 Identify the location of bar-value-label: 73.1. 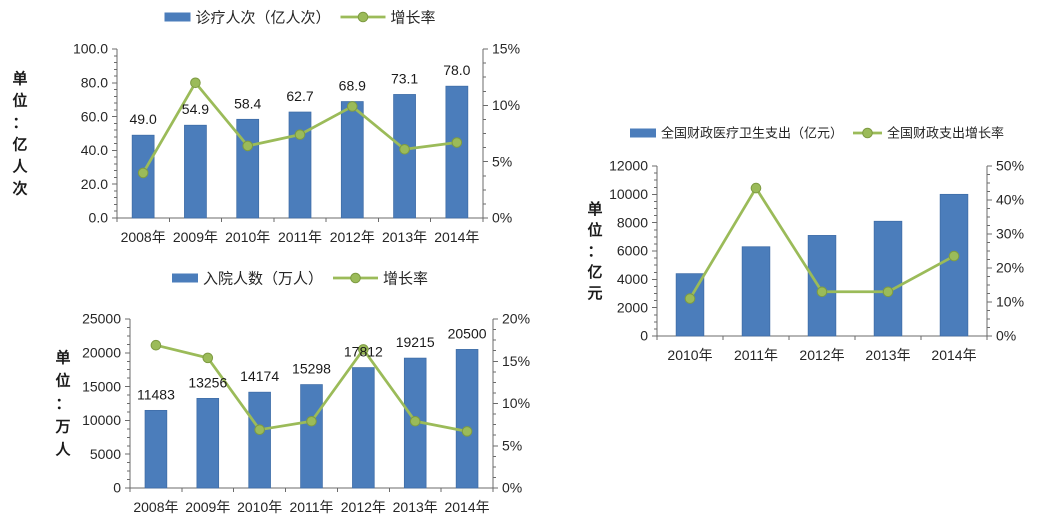
(404, 78).